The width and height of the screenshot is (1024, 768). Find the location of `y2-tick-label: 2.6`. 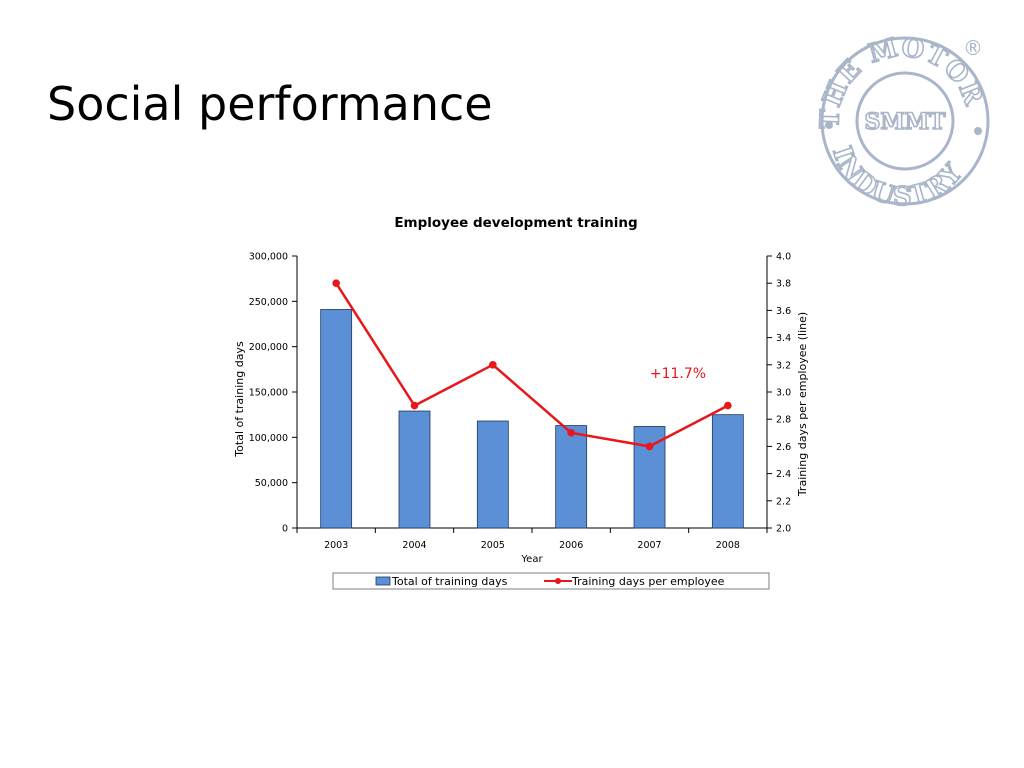

y2-tick-label: 2.6 is located at coordinates (783, 447).